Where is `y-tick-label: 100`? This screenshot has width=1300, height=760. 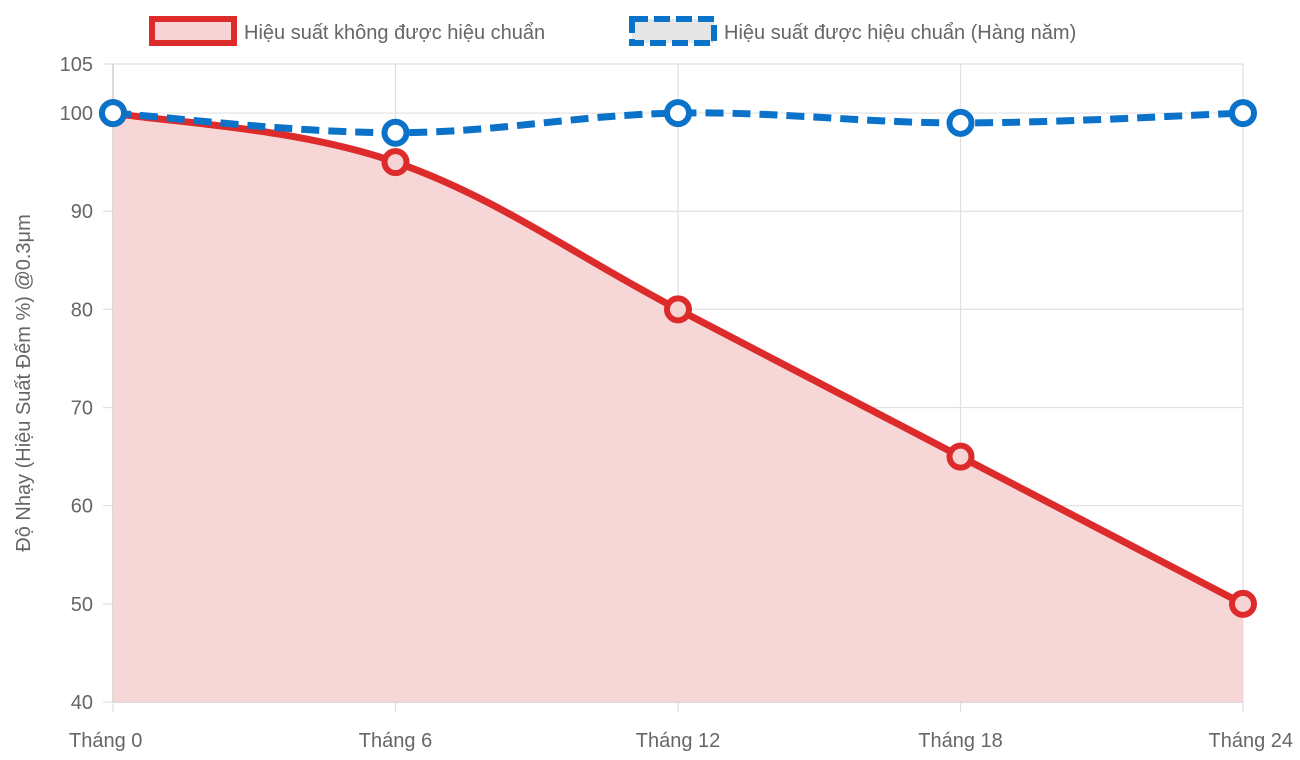
y-tick-label: 100 is located at coordinates (76, 114).